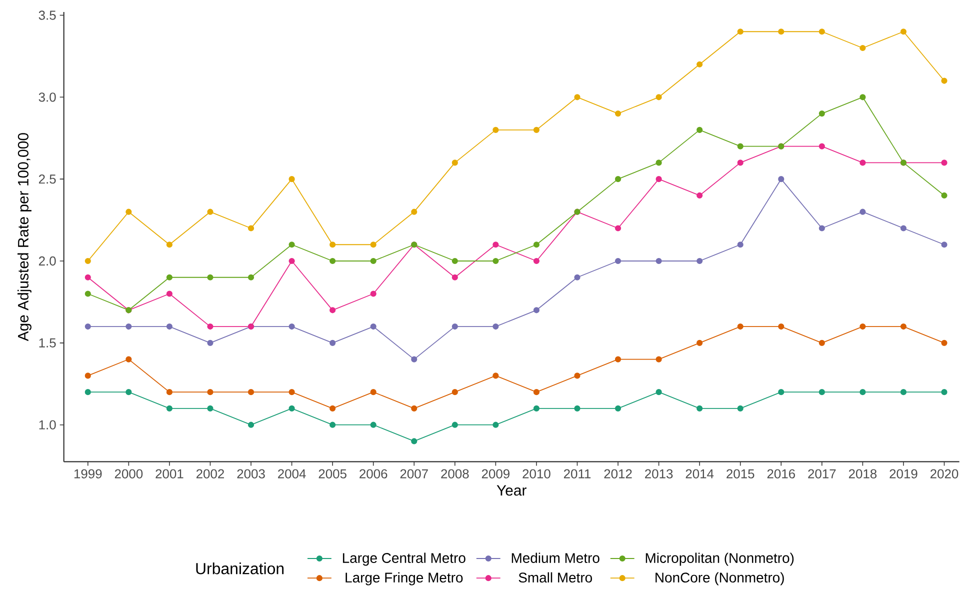  What do you see at coordinates (720, 559) in the screenshot?
I see `legend-label: Micropolitan (Nonmetro)` at bounding box center [720, 559].